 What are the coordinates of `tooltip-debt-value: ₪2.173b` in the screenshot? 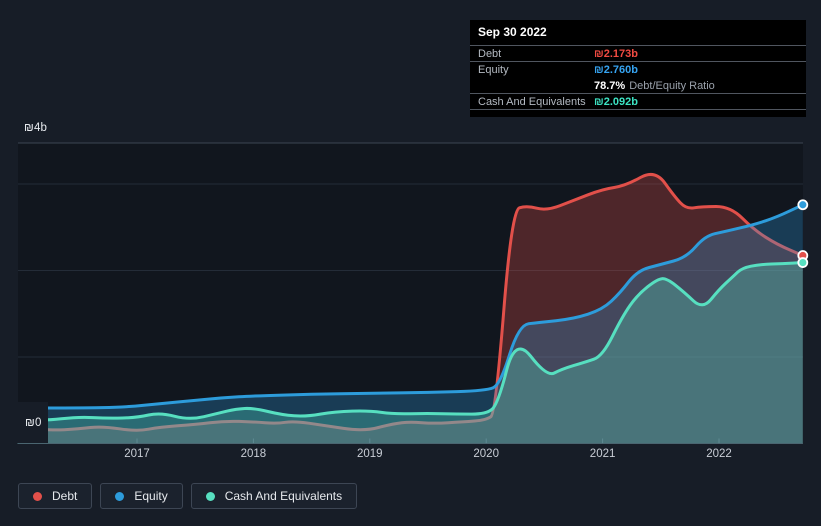 It's located at (616, 53).